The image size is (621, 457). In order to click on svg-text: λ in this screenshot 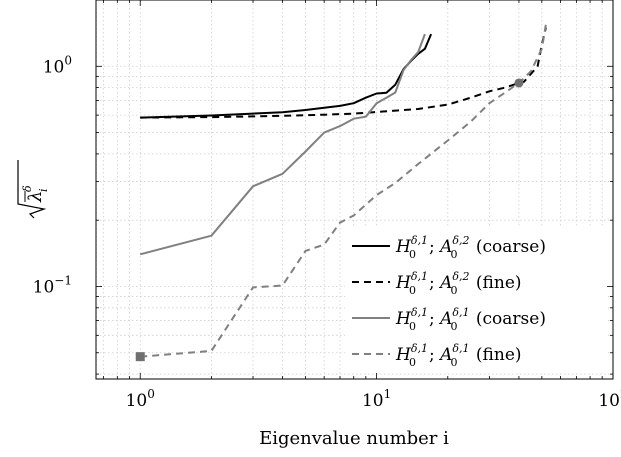, I will do `click(35, 197)`.